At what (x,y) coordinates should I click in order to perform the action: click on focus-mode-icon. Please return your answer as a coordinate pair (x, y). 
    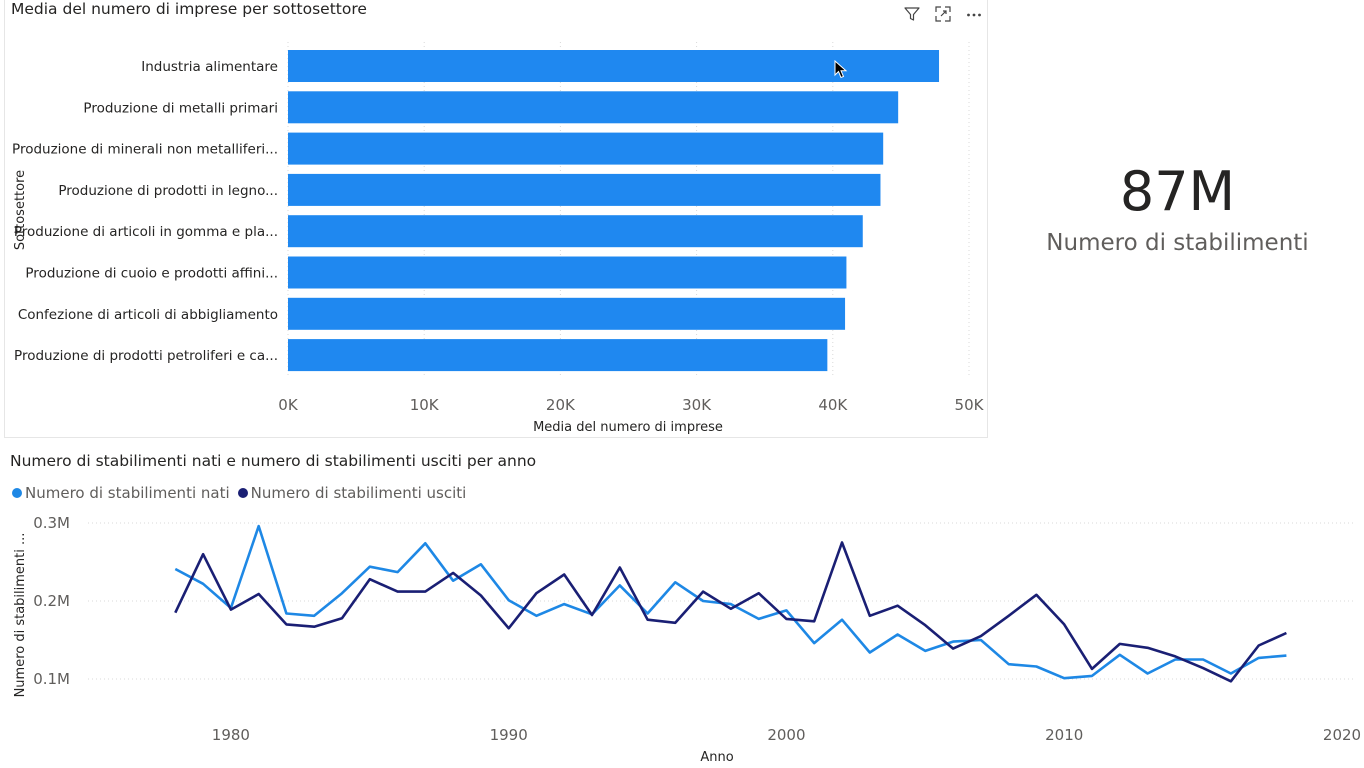
    Looking at the image, I should click on (943, 14).